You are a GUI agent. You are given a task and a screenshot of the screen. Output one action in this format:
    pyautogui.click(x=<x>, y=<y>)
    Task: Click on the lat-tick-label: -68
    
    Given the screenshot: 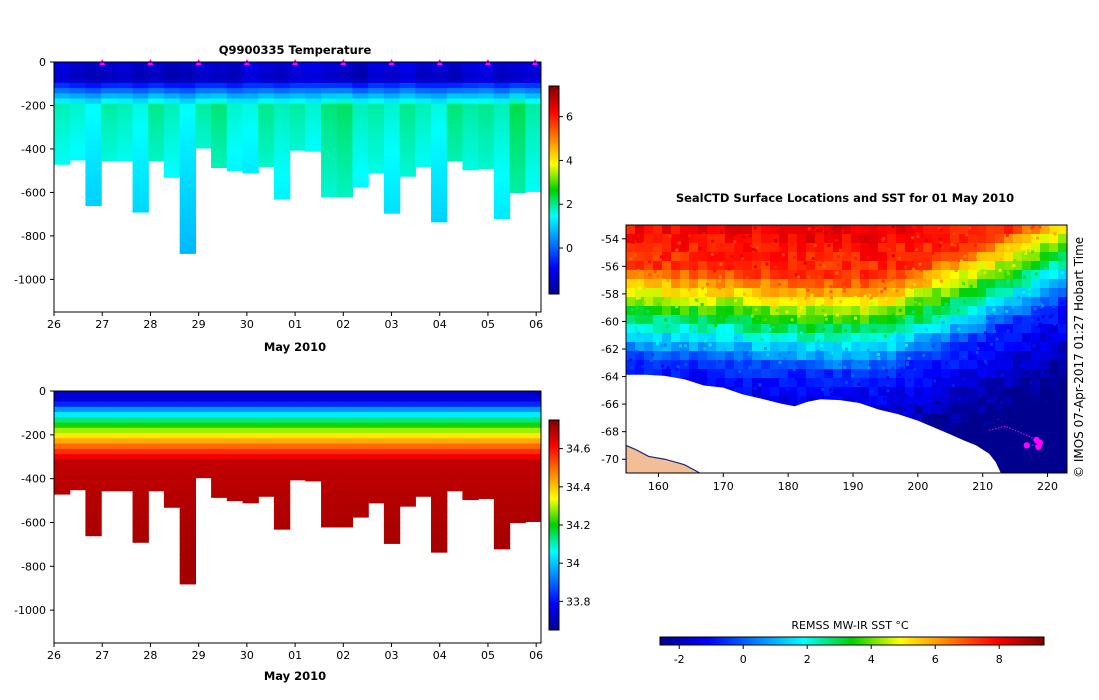 What is the action you would take?
    pyautogui.click(x=610, y=432)
    